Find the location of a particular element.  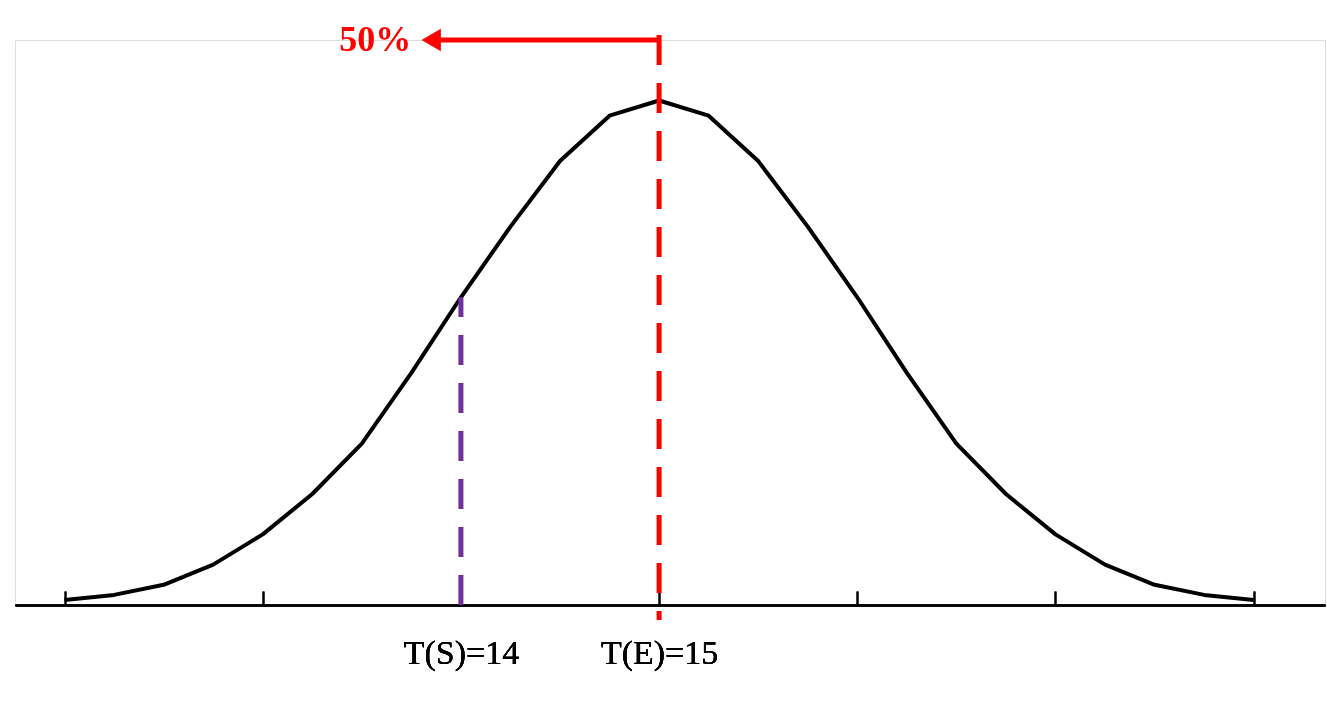

text: 50% is located at coordinates (375, 39).